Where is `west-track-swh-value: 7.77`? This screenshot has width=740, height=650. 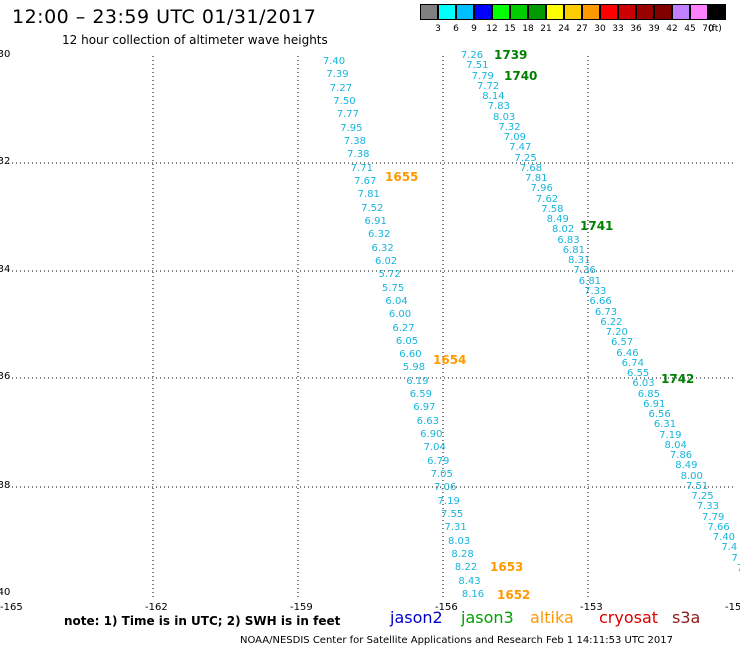 west-track-swh-value: 7.77 is located at coordinates (348, 115).